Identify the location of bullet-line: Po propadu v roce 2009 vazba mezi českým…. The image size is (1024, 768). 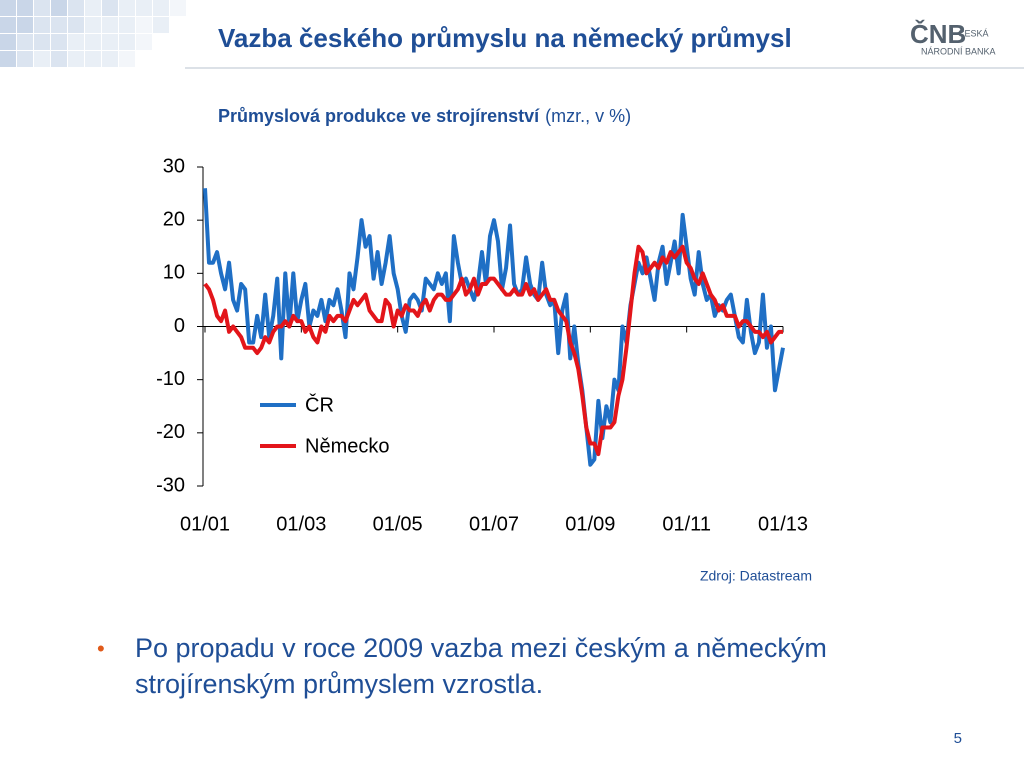
(481, 648).